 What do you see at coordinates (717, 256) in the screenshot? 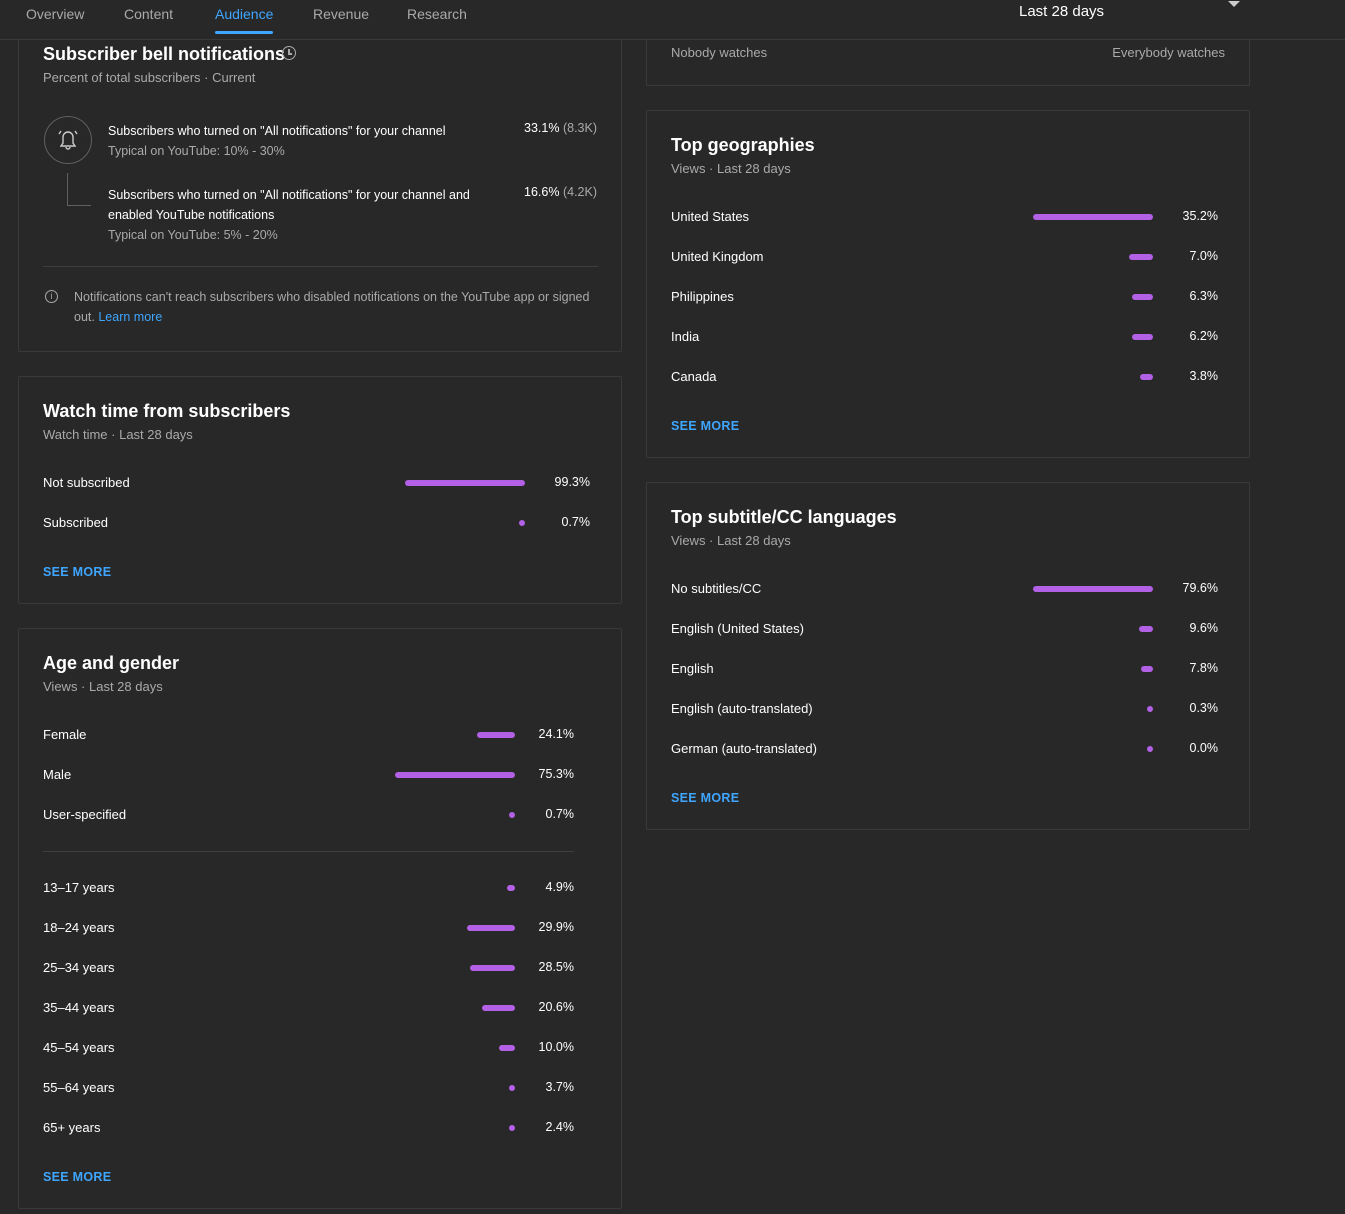
I see `row-label: United Kingdom` at bounding box center [717, 256].